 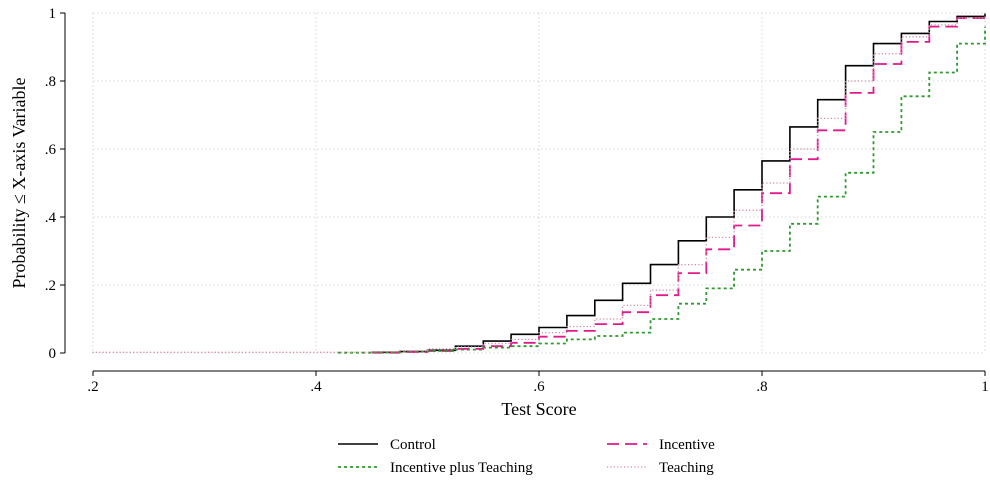 What do you see at coordinates (761, 387) in the screenshot?
I see `x-tick-label-3: .8` at bounding box center [761, 387].